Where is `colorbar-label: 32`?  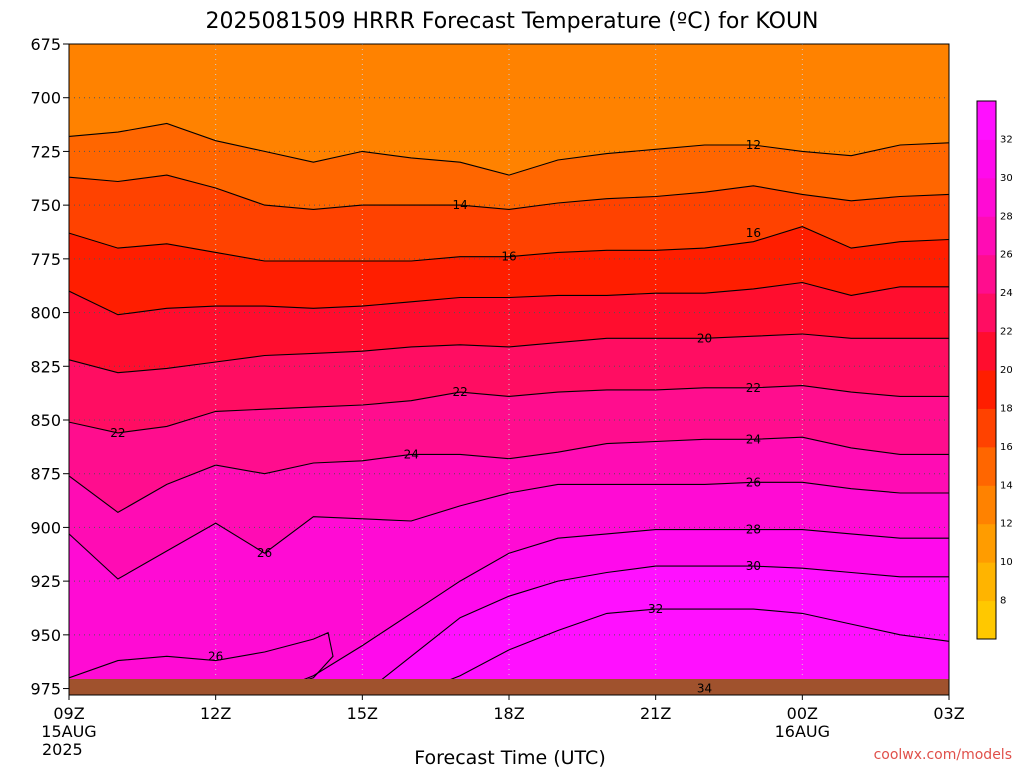 colorbar-label: 32 is located at coordinates (1006, 139).